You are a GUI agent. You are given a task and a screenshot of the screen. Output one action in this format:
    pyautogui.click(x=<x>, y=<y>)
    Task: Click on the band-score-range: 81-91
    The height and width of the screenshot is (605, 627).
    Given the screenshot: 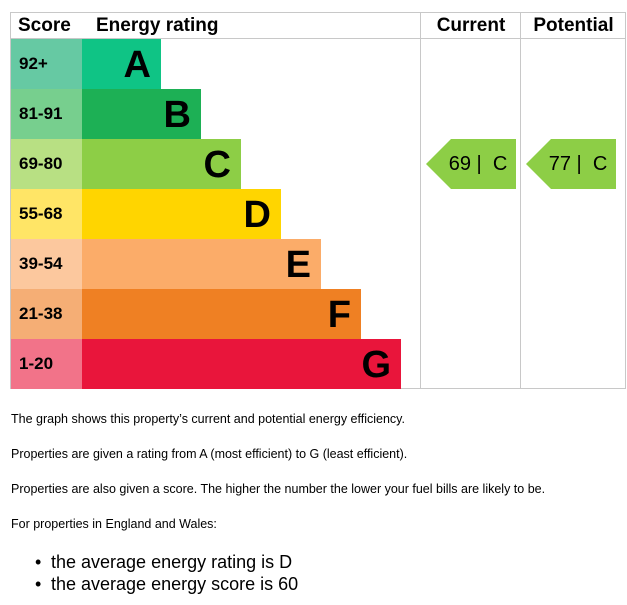 What is the action you would take?
    pyautogui.click(x=46, y=114)
    